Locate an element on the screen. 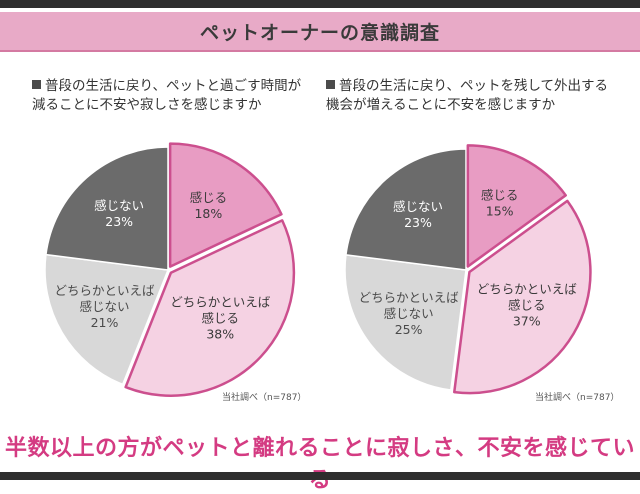 The width and height of the screenshot is (640, 494). question-1-line-1: 普段の生活に戻り、ペットと過ごす時間が is located at coordinates (173, 86).